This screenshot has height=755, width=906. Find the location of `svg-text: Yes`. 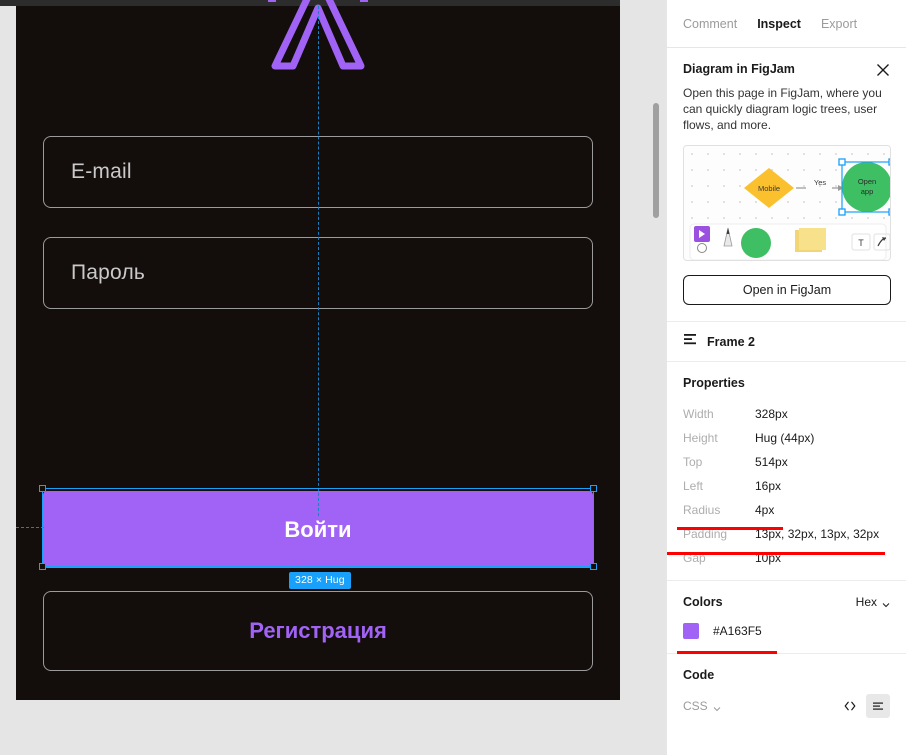

svg-text: Yes is located at coordinates (820, 182).